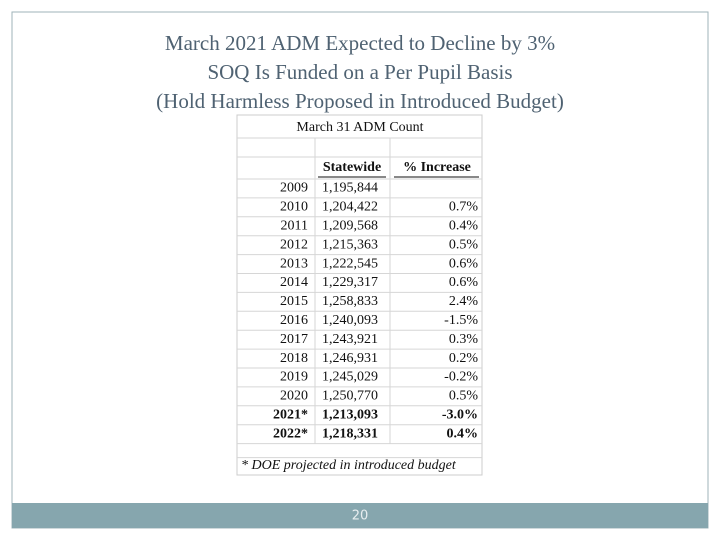 Image resolution: width=720 pixels, height=540 pixels. Describe the element at coordinates (294, 263) in the screenshot. I see `table-cell: 2013` at that location.